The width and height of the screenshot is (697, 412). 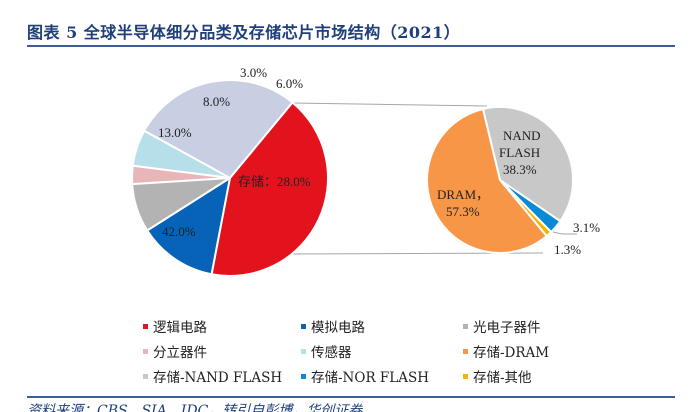 What do you see at coordinates (218, 129) in the screenshot?
I see `pie-slice-存储` at bounding box center [218, 129].